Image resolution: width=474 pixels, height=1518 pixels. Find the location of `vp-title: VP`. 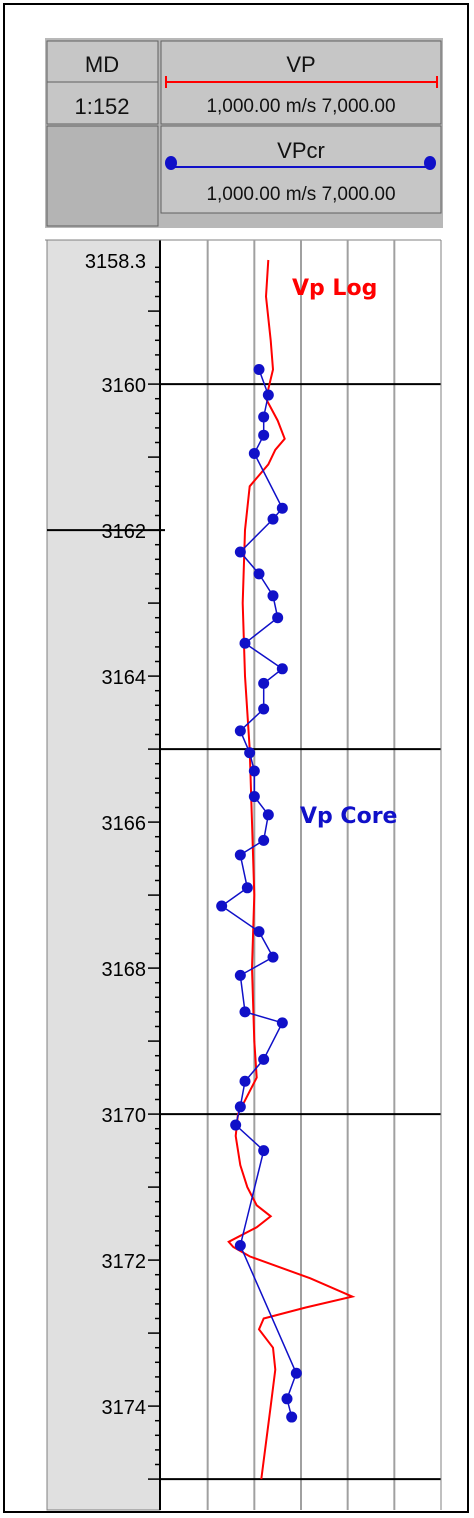

vp-title: VP is located at coordinates (300, 64).